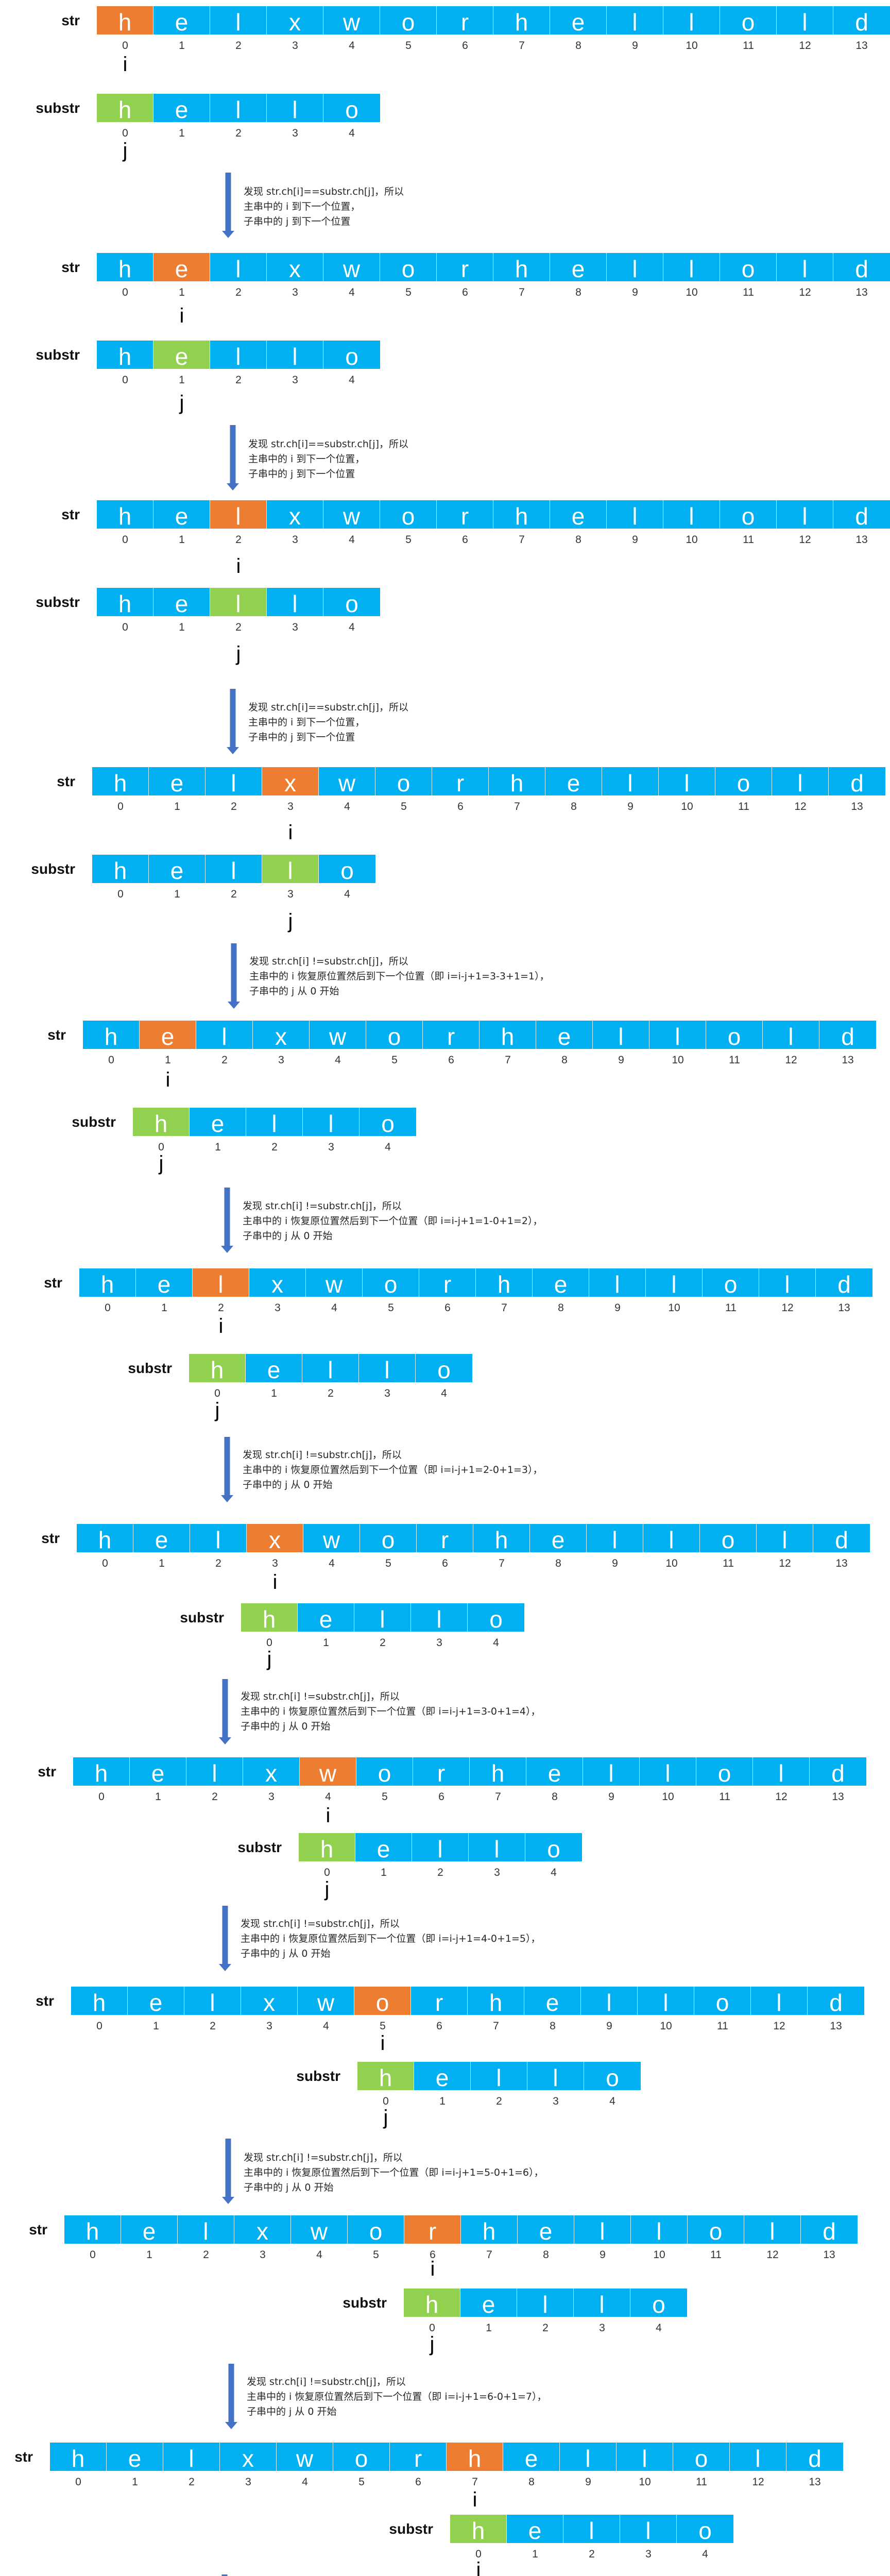  I want to click on step-description-line: 子串中的 j 到下一个位置, so click(301, 474).